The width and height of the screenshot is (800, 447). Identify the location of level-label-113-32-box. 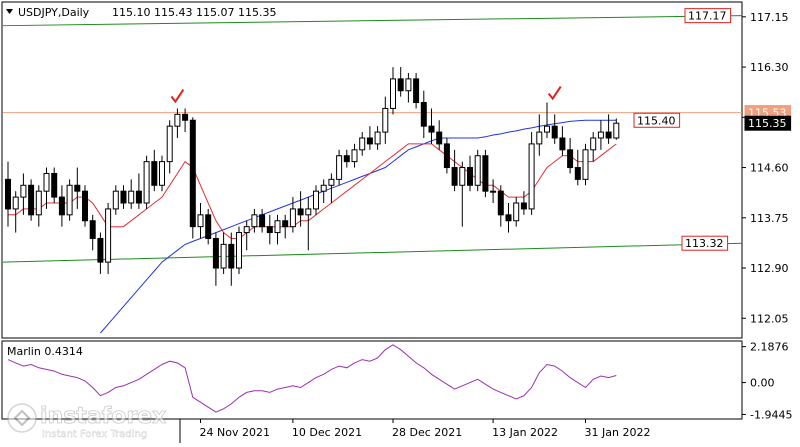
(705, 243).